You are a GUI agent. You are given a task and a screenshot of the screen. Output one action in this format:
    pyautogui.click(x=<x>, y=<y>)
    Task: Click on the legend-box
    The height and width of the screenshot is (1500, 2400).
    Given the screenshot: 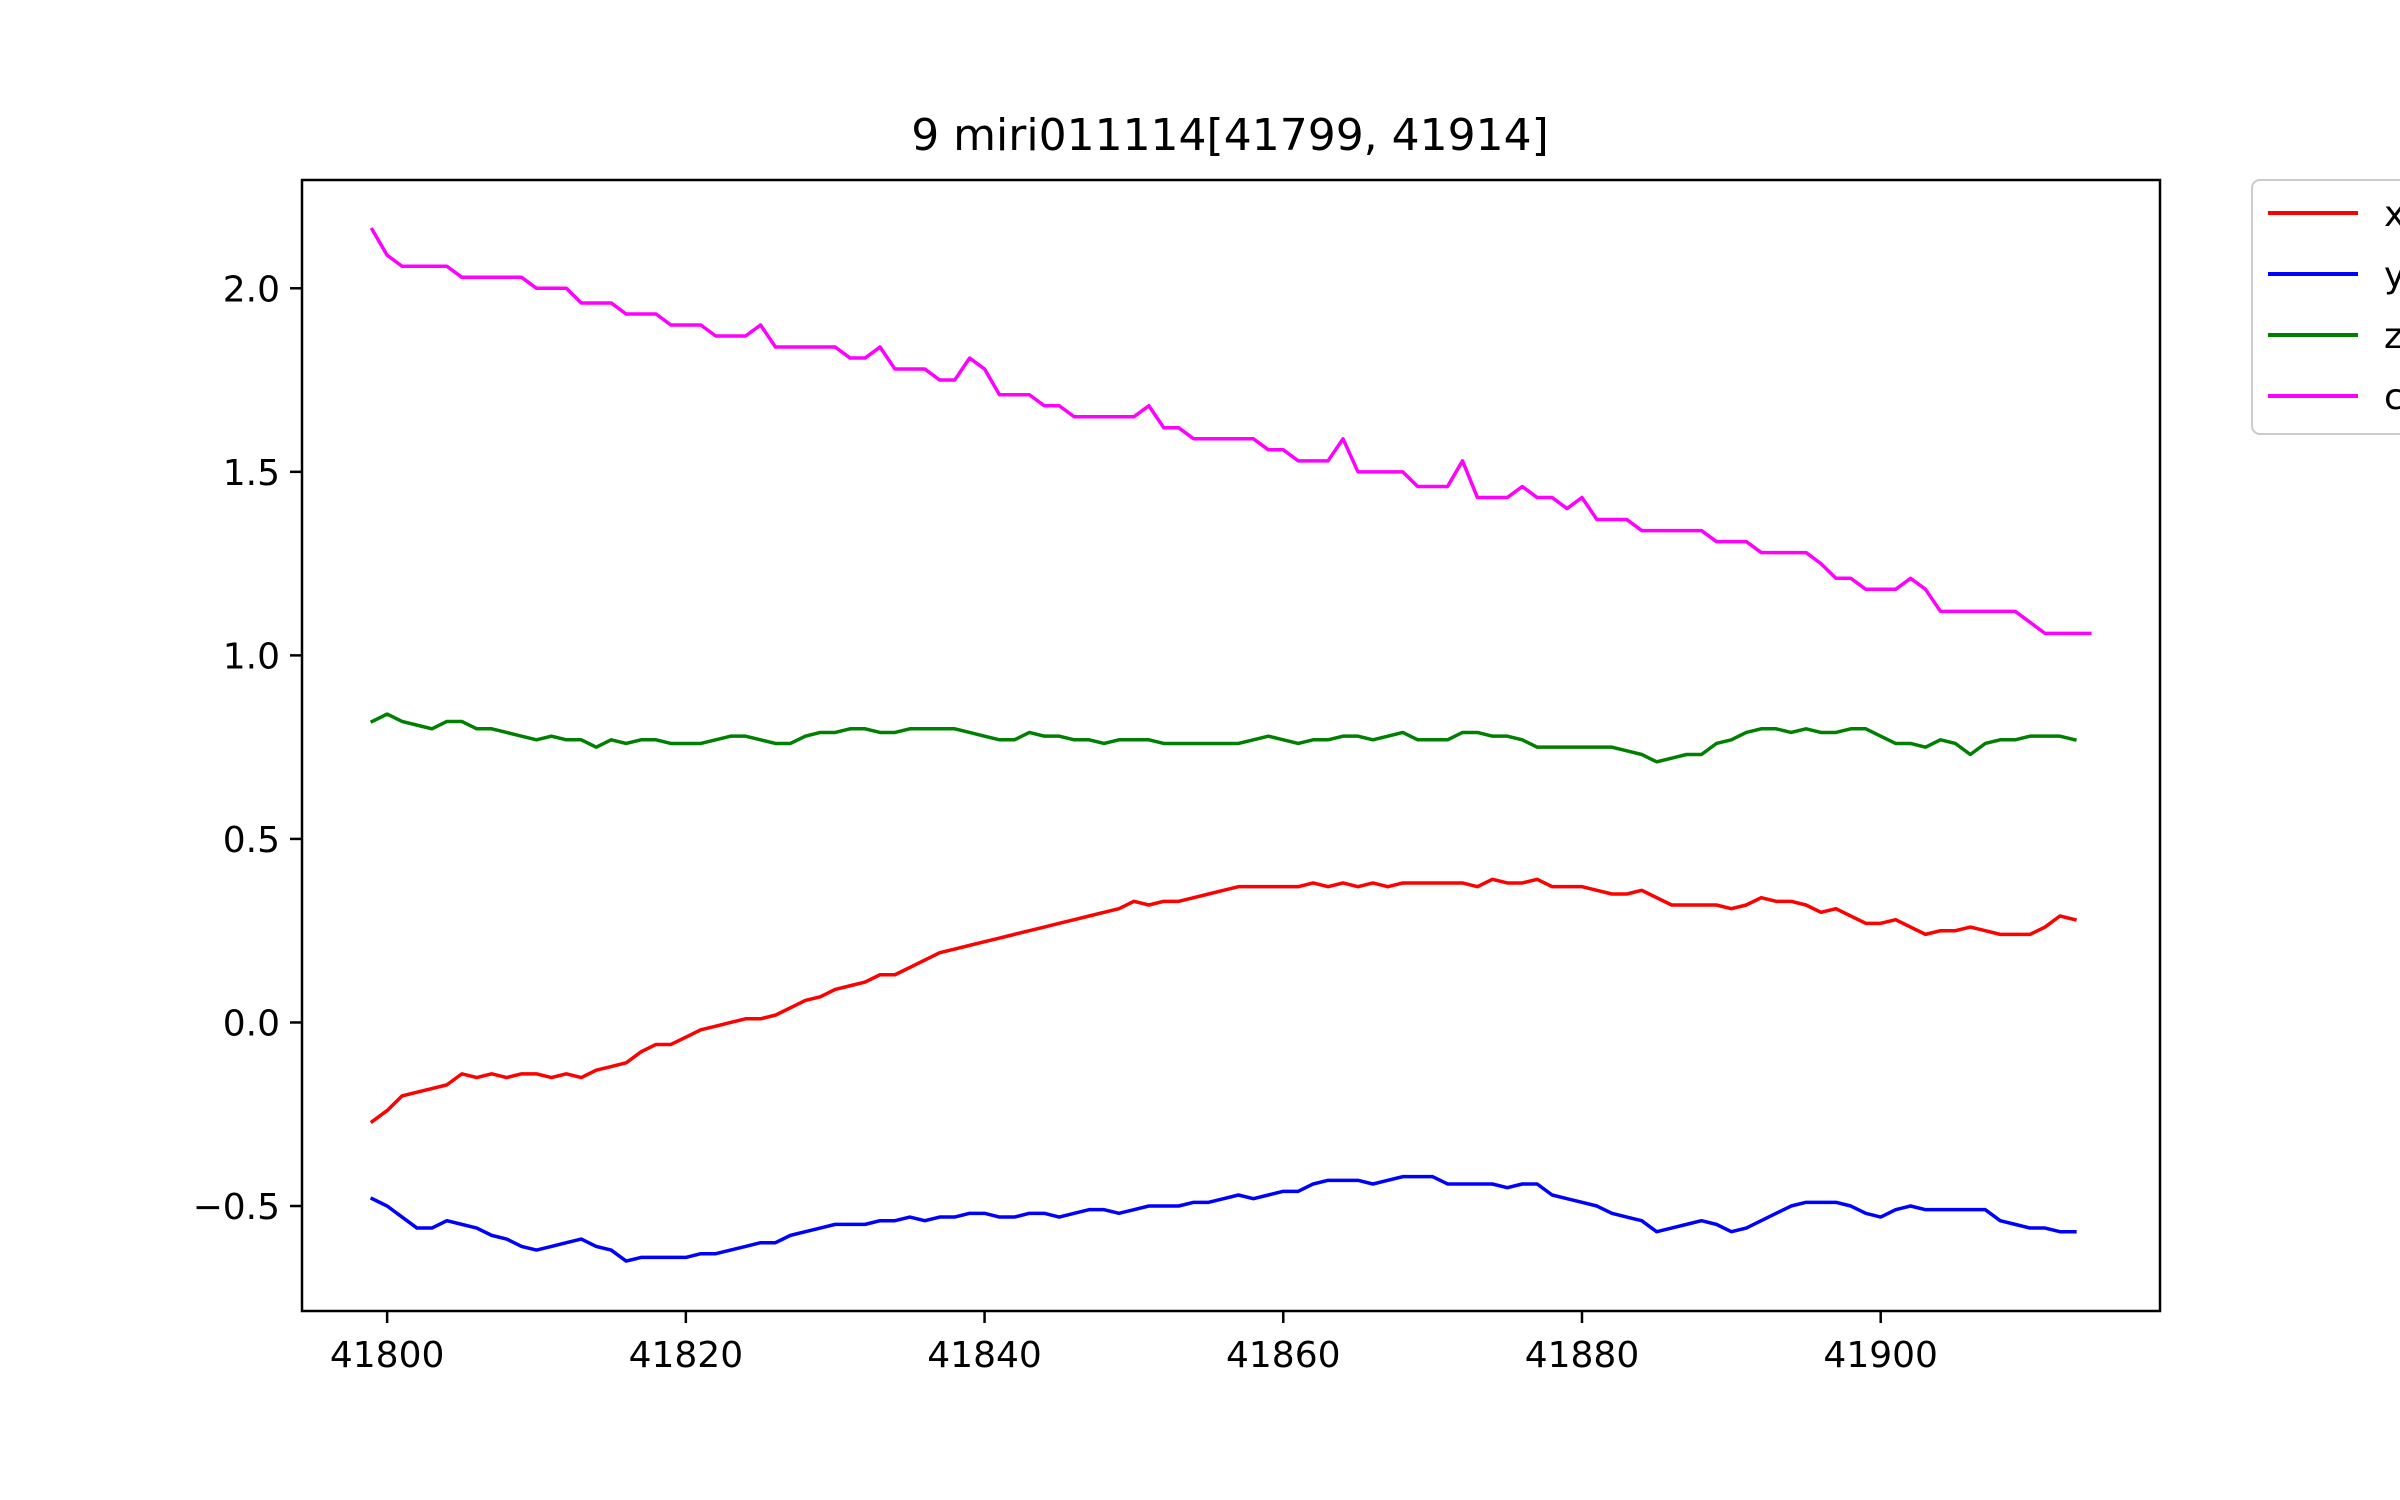 What is the action you would take?
    pyautogui.click(x=2325, y=307)
    